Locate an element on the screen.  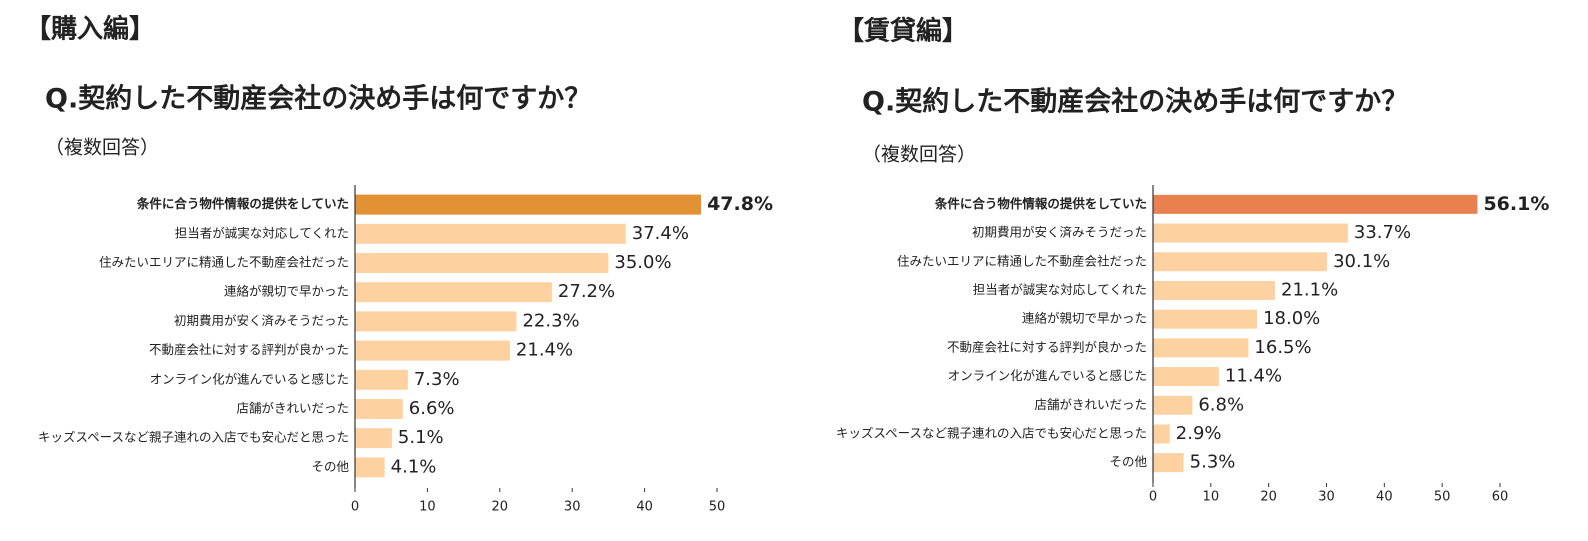
value-label: 35.0% is located at coordinates (642, 262).